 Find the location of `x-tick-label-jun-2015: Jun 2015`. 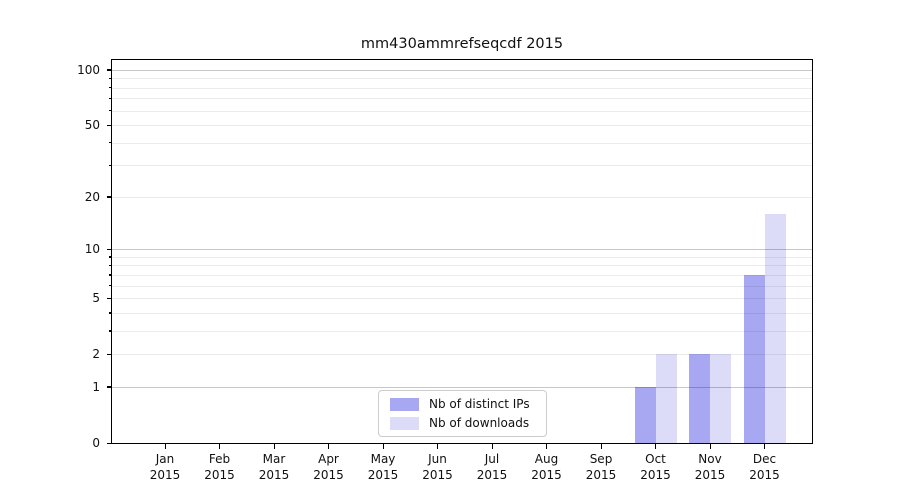

x-tick-label-jun-2015: Jun 2015 is located at coordinates (437, 467).